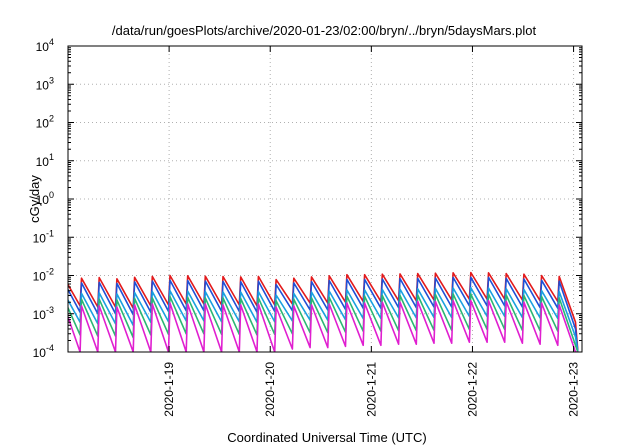 The image size is (640, 448). I want to click on series-layer, so click(323, 311).